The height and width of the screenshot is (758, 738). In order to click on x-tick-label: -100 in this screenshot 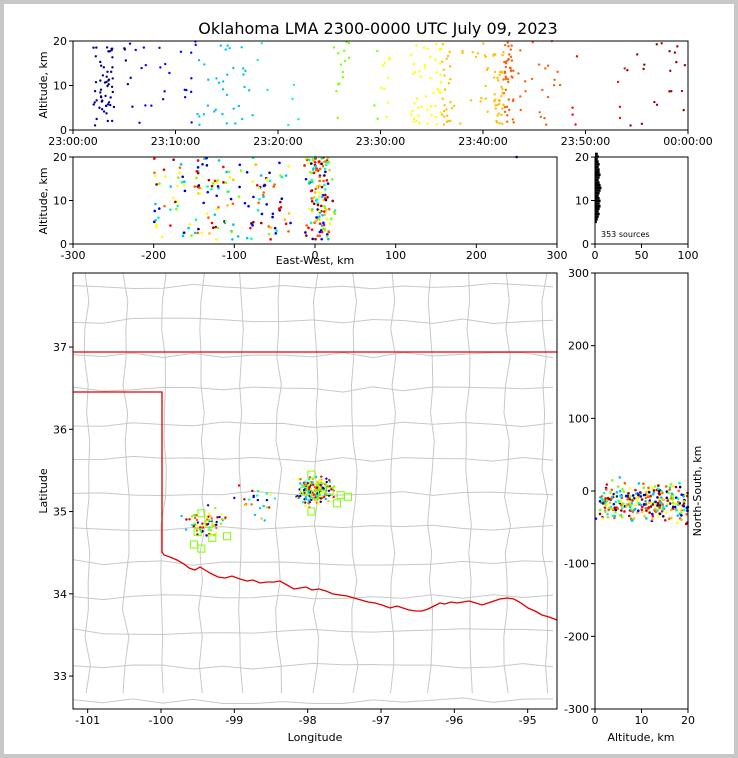, I will do `click(234, 255)`.